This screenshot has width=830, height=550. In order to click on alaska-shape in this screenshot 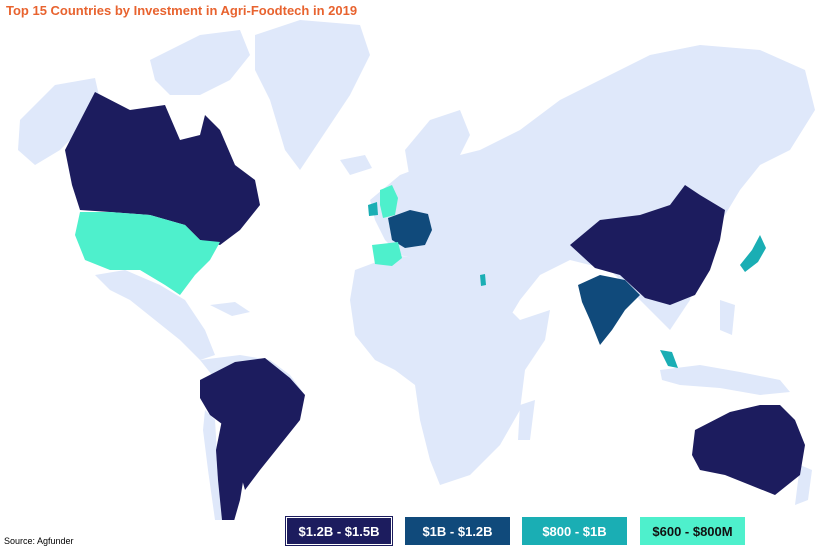, I will do `click(59, 121)`.